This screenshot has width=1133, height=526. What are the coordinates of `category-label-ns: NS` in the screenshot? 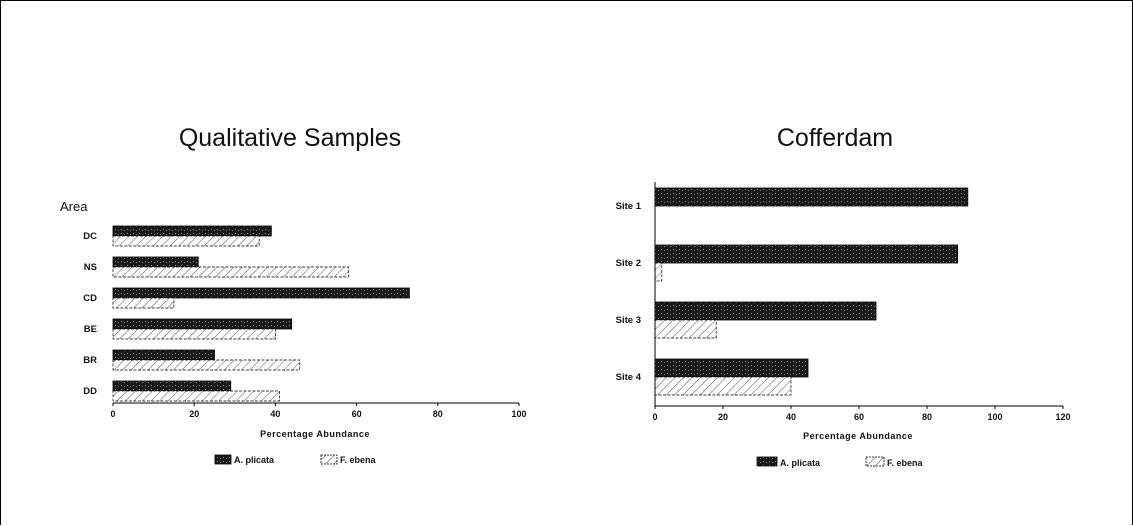 It's located at (90, 267).